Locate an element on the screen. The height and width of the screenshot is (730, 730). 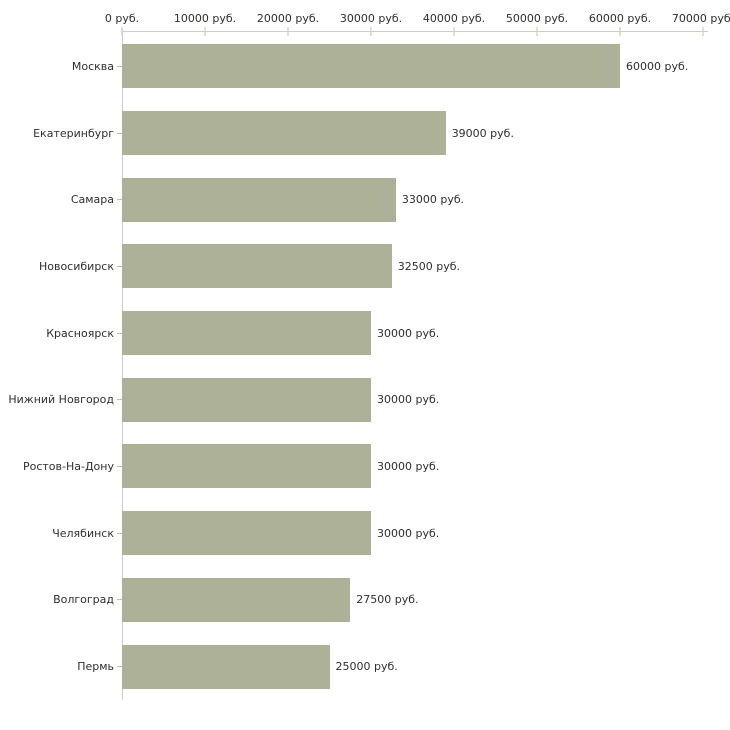
bar-row: Ростов-На-Дону 30000 руб. is located at coordinates (365, 466).